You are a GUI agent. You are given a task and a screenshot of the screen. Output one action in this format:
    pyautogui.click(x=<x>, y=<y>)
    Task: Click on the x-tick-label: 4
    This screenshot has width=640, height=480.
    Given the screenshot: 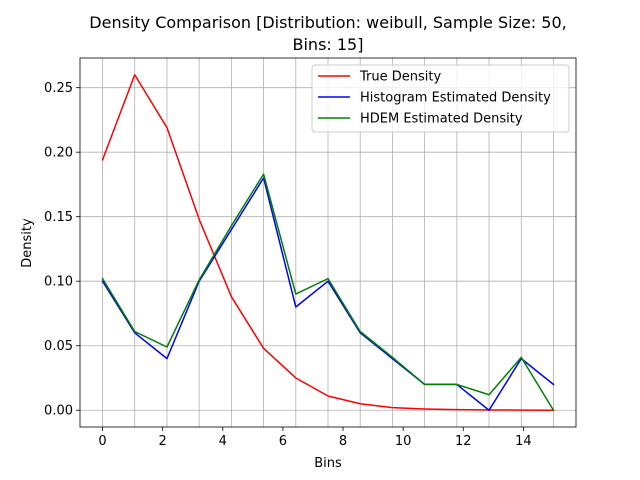 What is the action you would take?
    pyautogui.click(x=223, y=441)
    